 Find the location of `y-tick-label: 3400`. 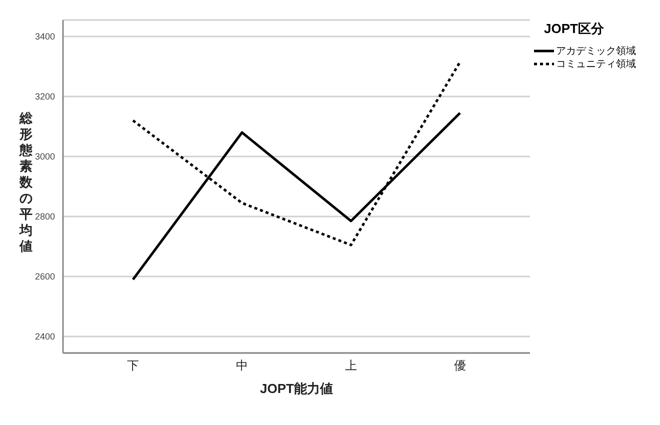

y-tick-label: 3400 is located at coordinates (44, 37).